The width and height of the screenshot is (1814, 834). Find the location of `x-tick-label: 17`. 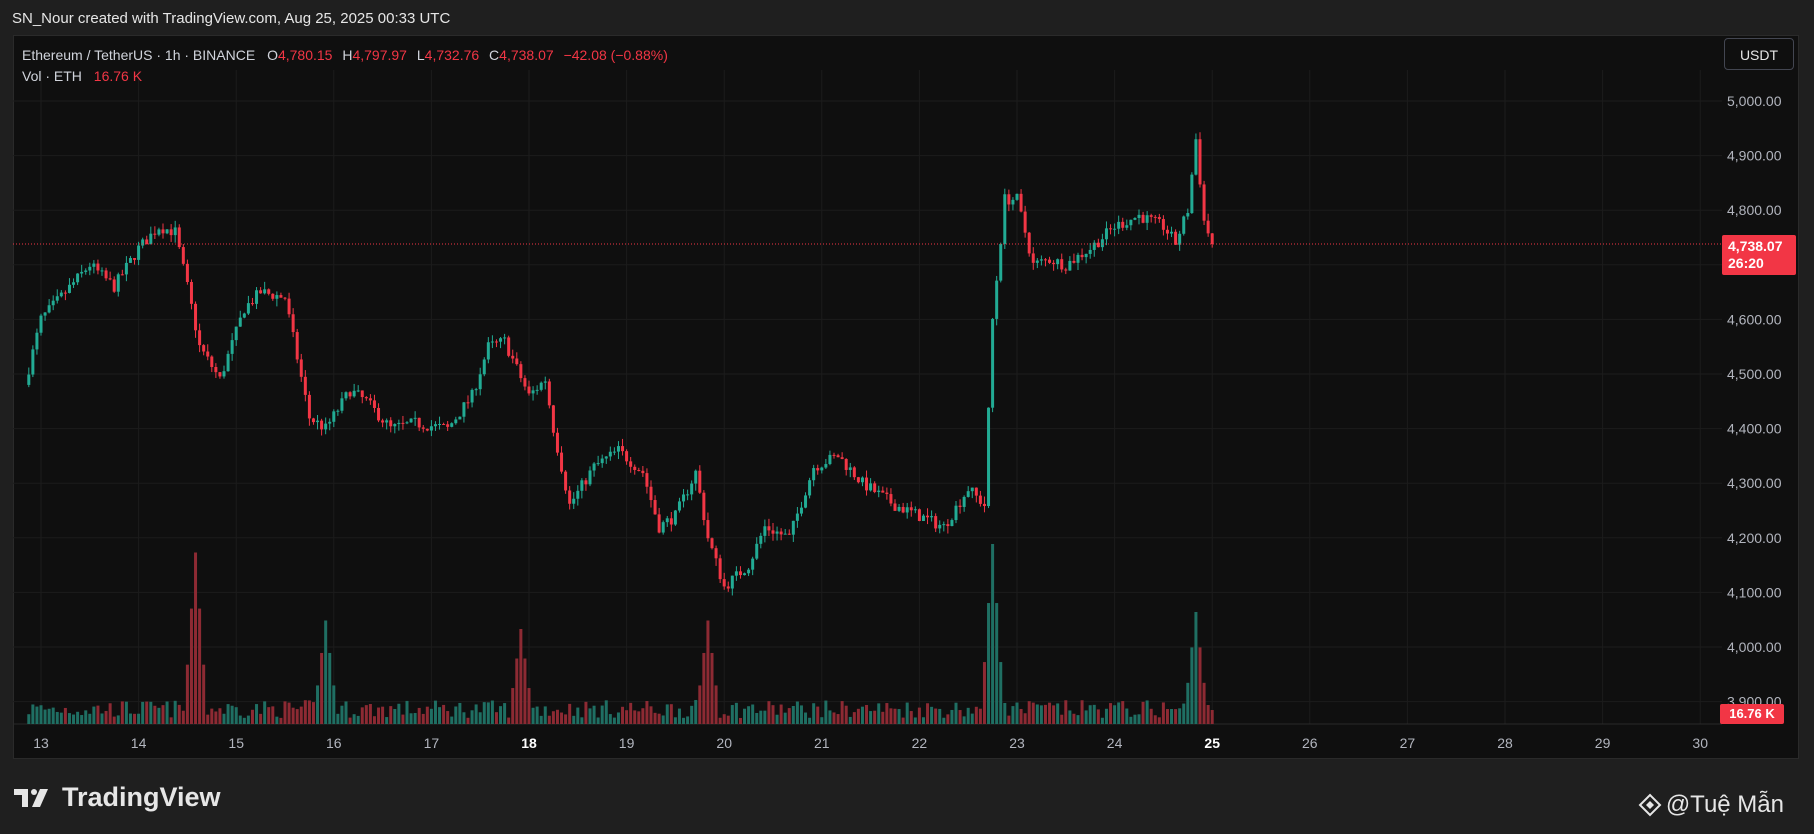

x-tick-label: 17 is located at coordinates (432, 743).